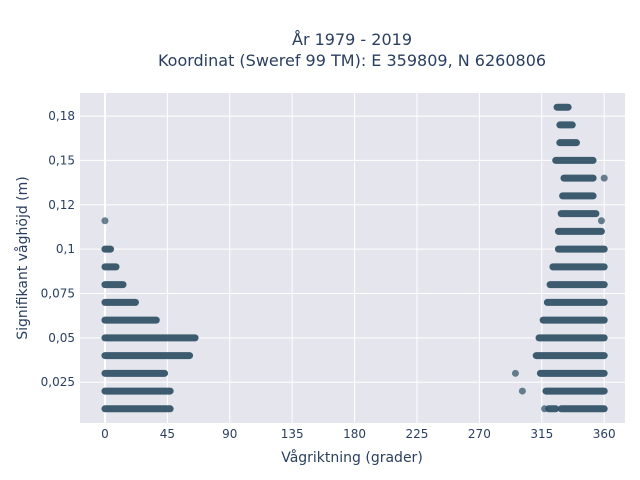 Image resolution: width=640 pixels, height=480 pixels. I want to click on x-tick-label: 225, so click(417, 434).